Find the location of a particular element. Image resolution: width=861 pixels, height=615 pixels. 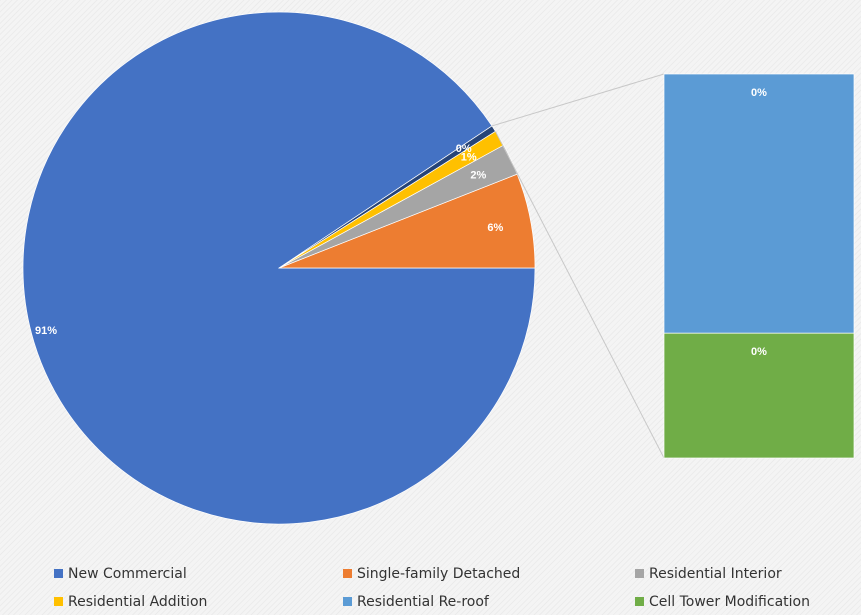

secondary-bar: 0% 0% is located at coordinates (759, 266).